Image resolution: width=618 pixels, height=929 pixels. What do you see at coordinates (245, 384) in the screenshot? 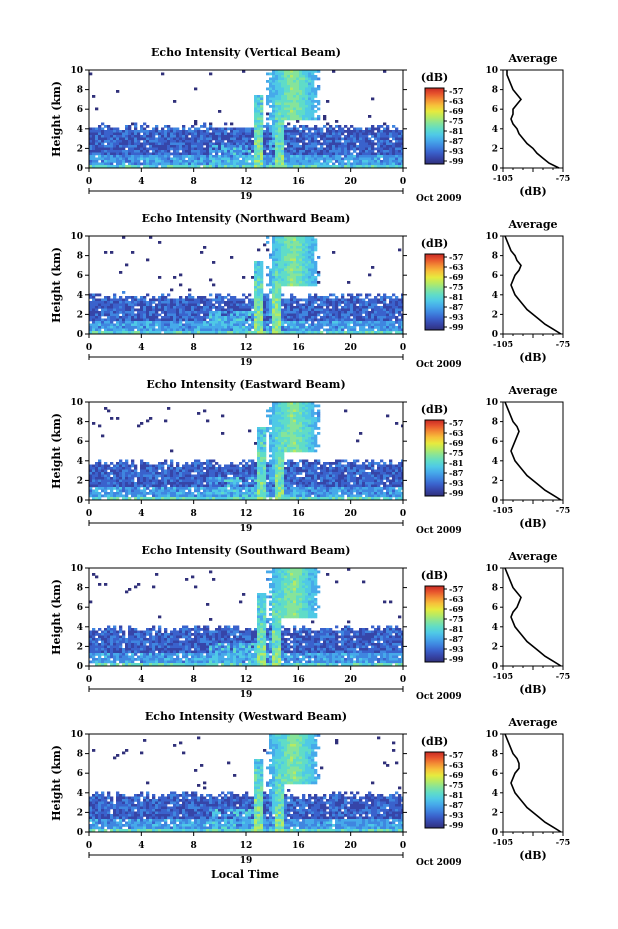
I see `panel-title: Echo Intensity (Eastward Beam)` at bounding box center [245, 384].